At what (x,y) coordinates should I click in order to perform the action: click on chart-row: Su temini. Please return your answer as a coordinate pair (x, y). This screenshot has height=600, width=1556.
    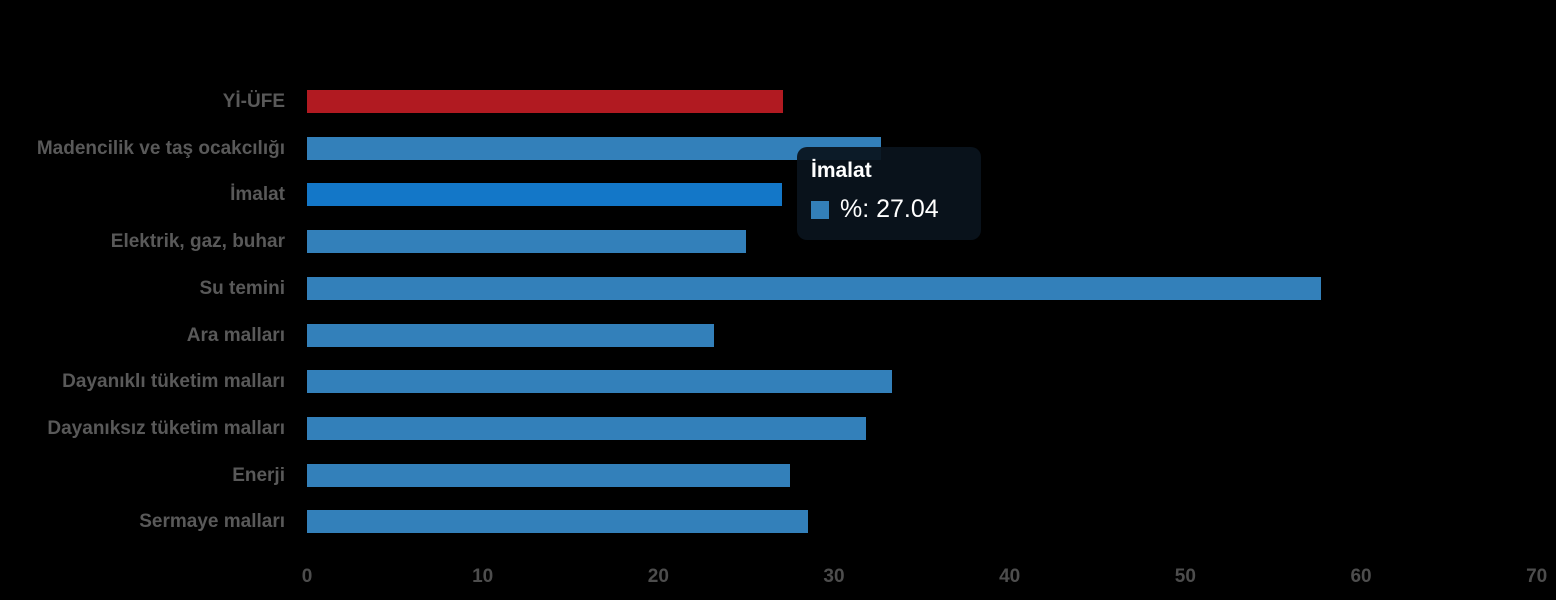
    Looking at the image, I should click on (661, 288).